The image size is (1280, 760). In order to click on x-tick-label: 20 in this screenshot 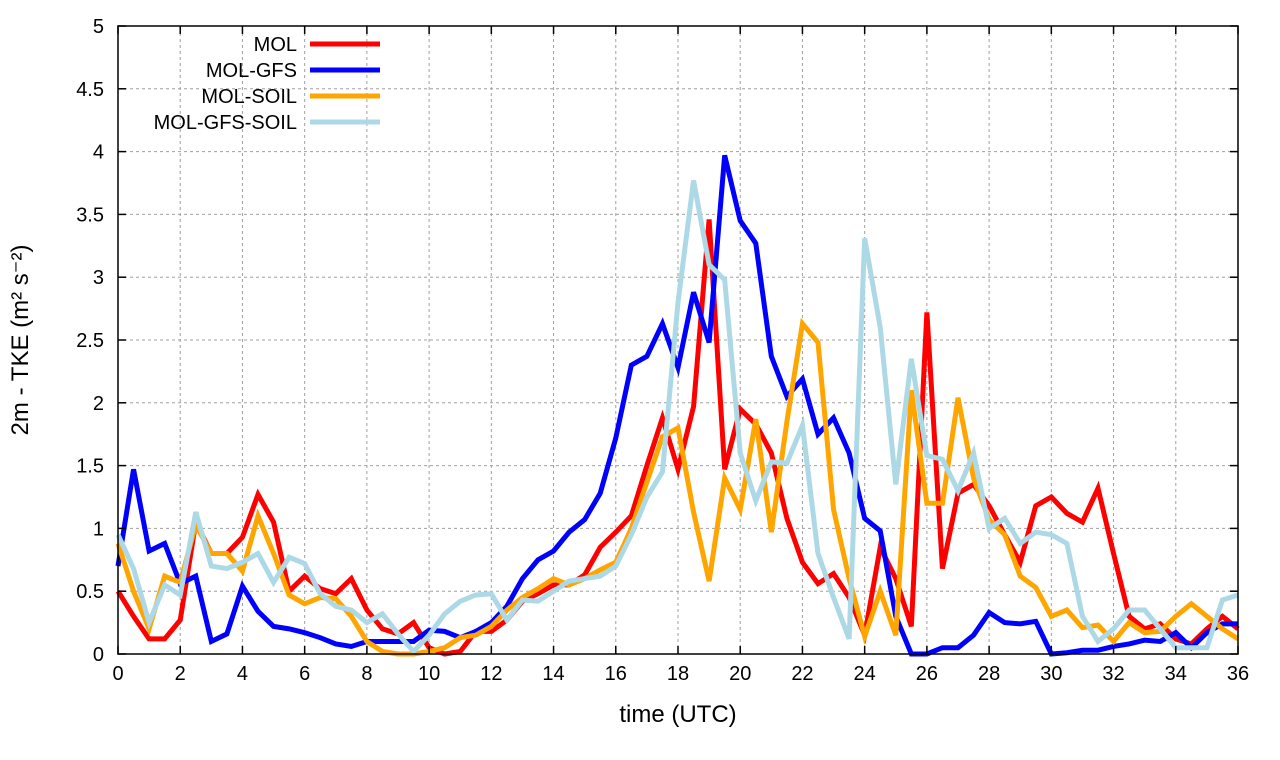, I will do `click(740, 674)`.